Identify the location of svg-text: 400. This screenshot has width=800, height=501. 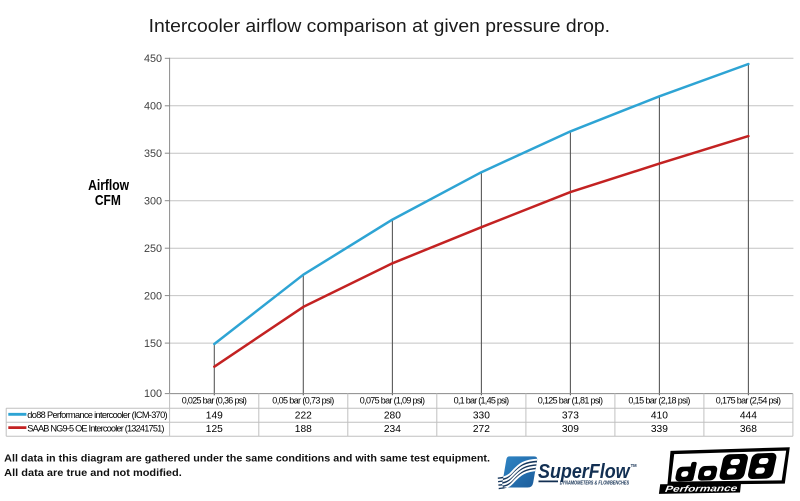
(153, 107).